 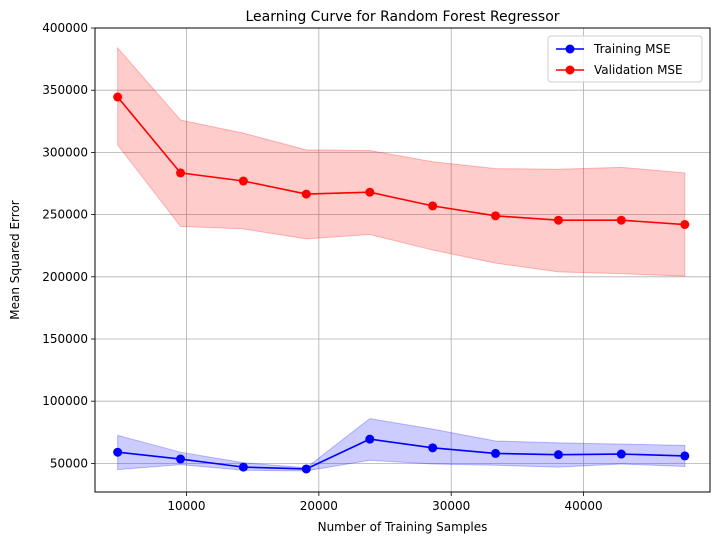 I want to click on legend-validation-marker, so click(x=570, y=70).